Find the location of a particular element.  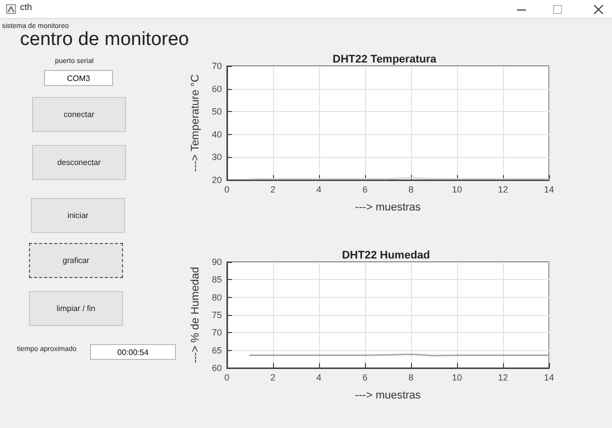

y-tick-label: 80 is located at coordinates (217, 297).